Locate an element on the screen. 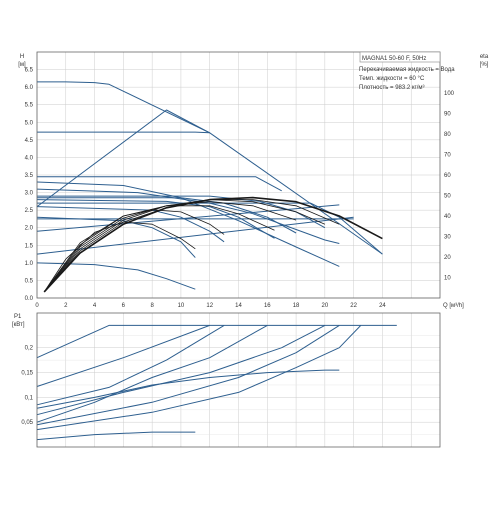  y-axis-label-bottom: P1 is located at coordinates (18, 317).